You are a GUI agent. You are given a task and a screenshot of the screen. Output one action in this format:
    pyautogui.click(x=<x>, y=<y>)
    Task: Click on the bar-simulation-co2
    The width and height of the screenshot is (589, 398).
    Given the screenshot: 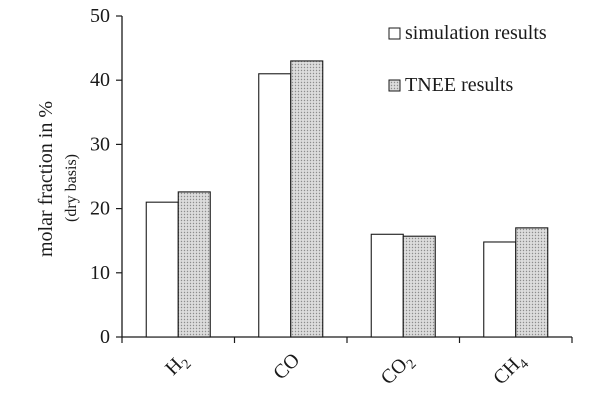 What is the action you would take?
    pyautogui.click(x=387, y=285)
    